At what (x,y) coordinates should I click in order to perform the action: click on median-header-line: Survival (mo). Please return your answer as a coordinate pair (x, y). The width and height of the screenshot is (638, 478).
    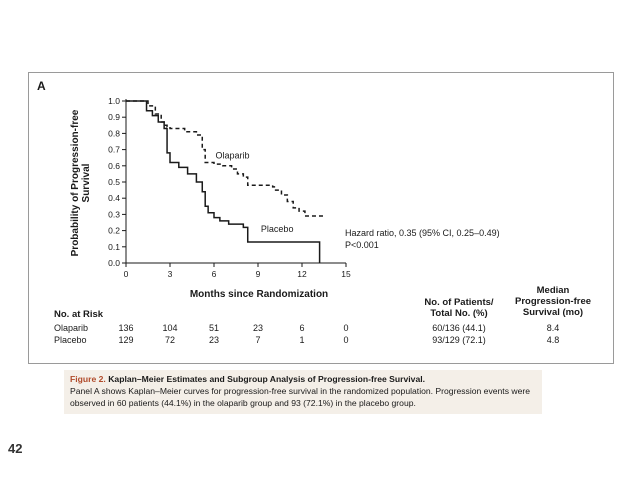
    Looking at the image, I should click on (553, 312).